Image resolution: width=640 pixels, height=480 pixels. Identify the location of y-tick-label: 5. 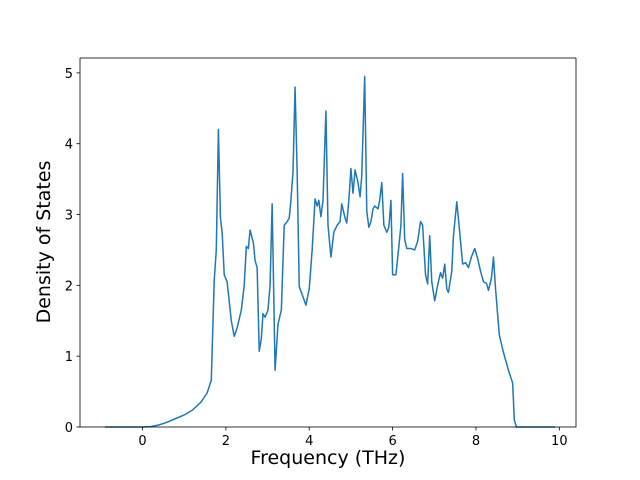
(69, 74).